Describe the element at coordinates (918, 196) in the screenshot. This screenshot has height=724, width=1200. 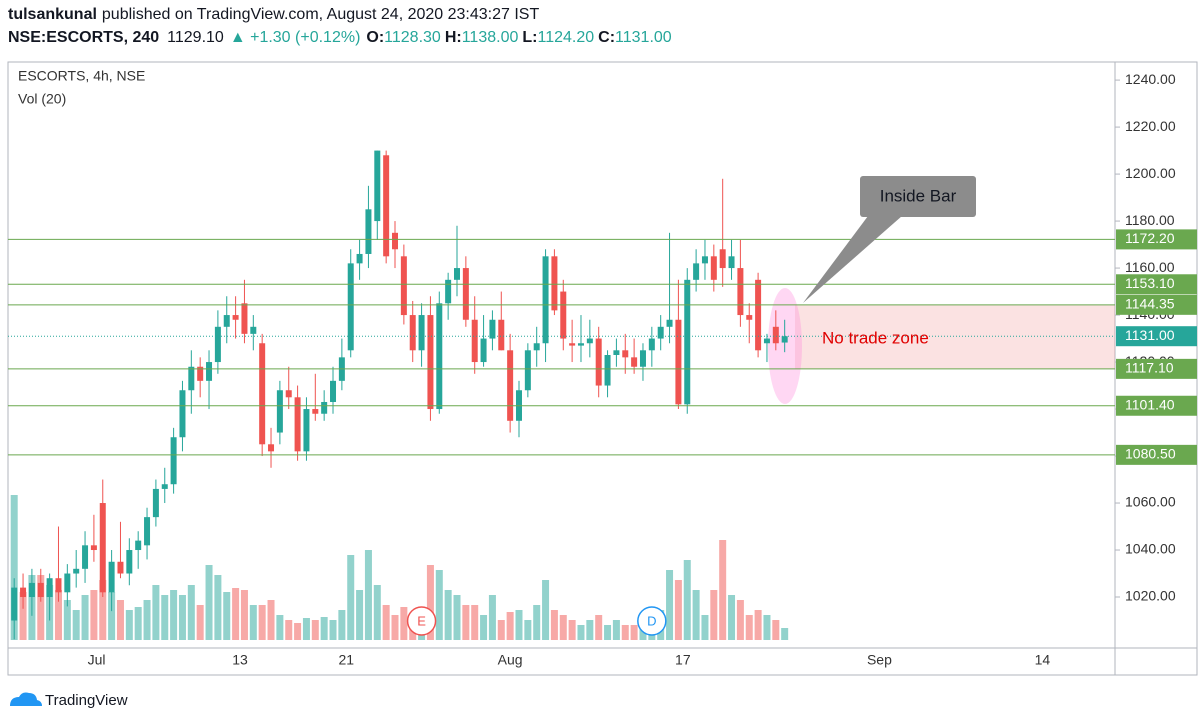
I see `callout-box` at that location.